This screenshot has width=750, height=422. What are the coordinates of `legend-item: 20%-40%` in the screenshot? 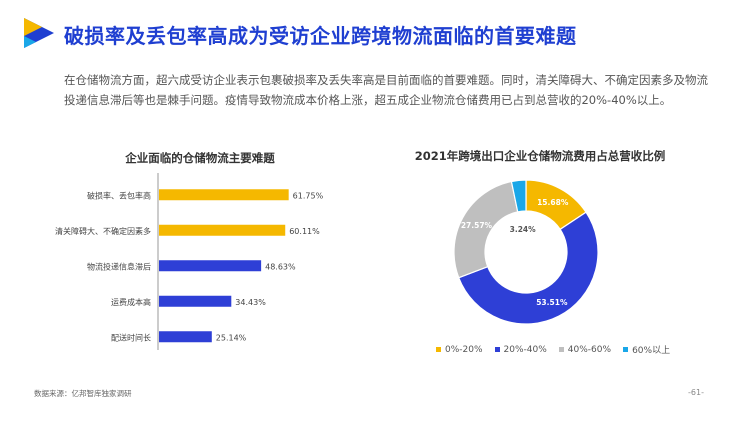 It's located at (520, 349).